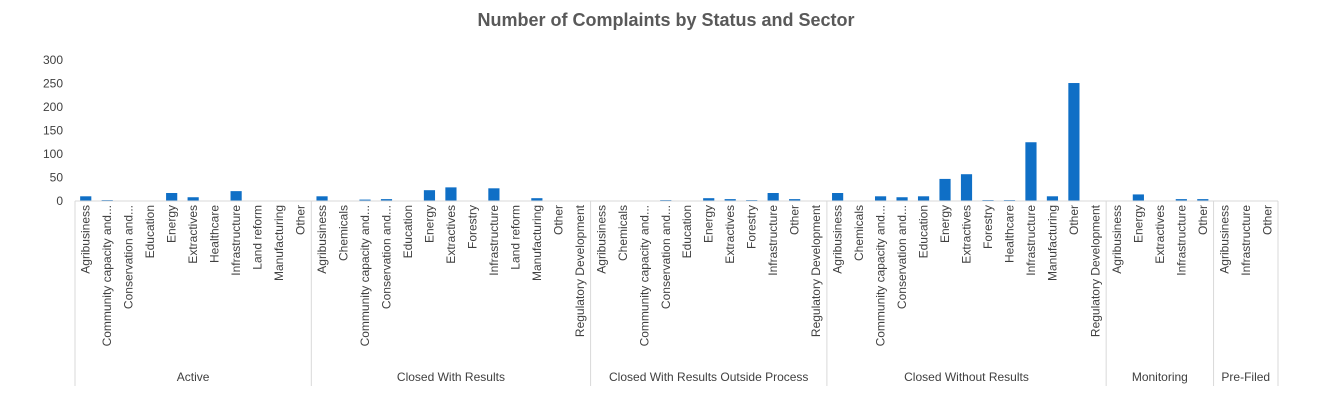 The image size is (1338, 402). Describe the element at coordinates (53, 154) in the screenshot. I see `y-tick-label: 100` at that location.